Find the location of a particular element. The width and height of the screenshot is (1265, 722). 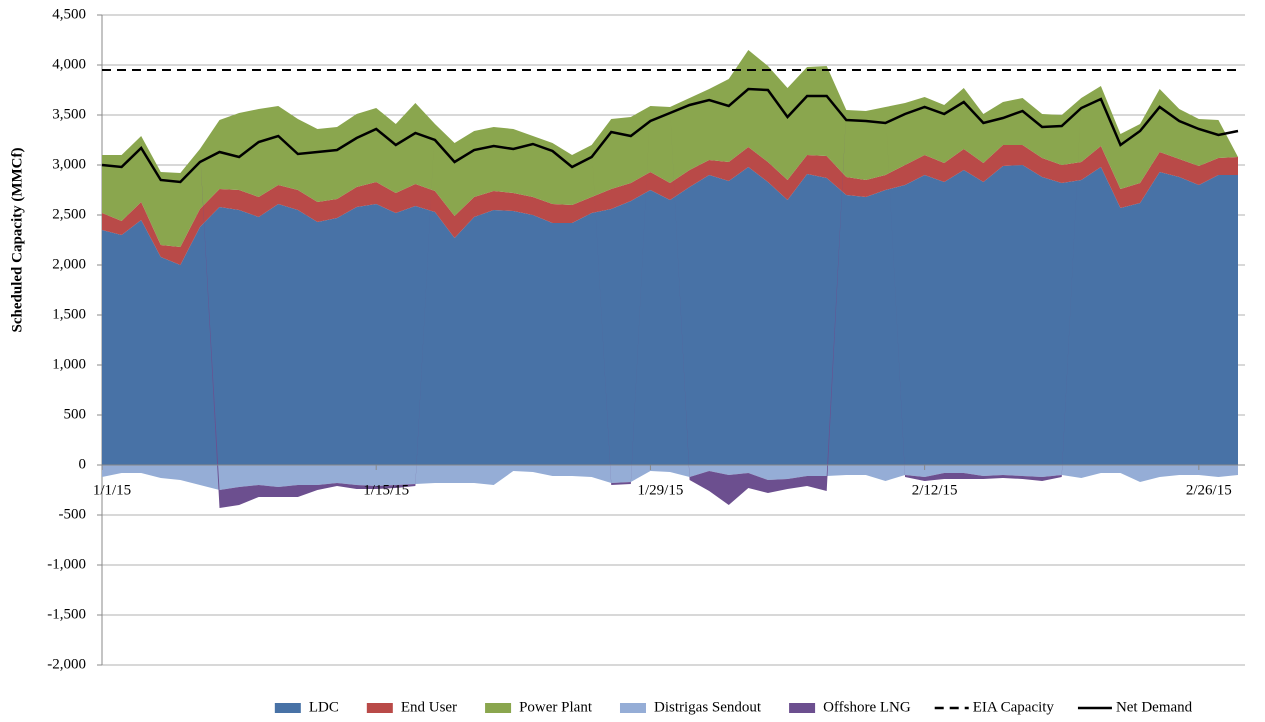

legend-label: End User is located at coordinates (429, 707).